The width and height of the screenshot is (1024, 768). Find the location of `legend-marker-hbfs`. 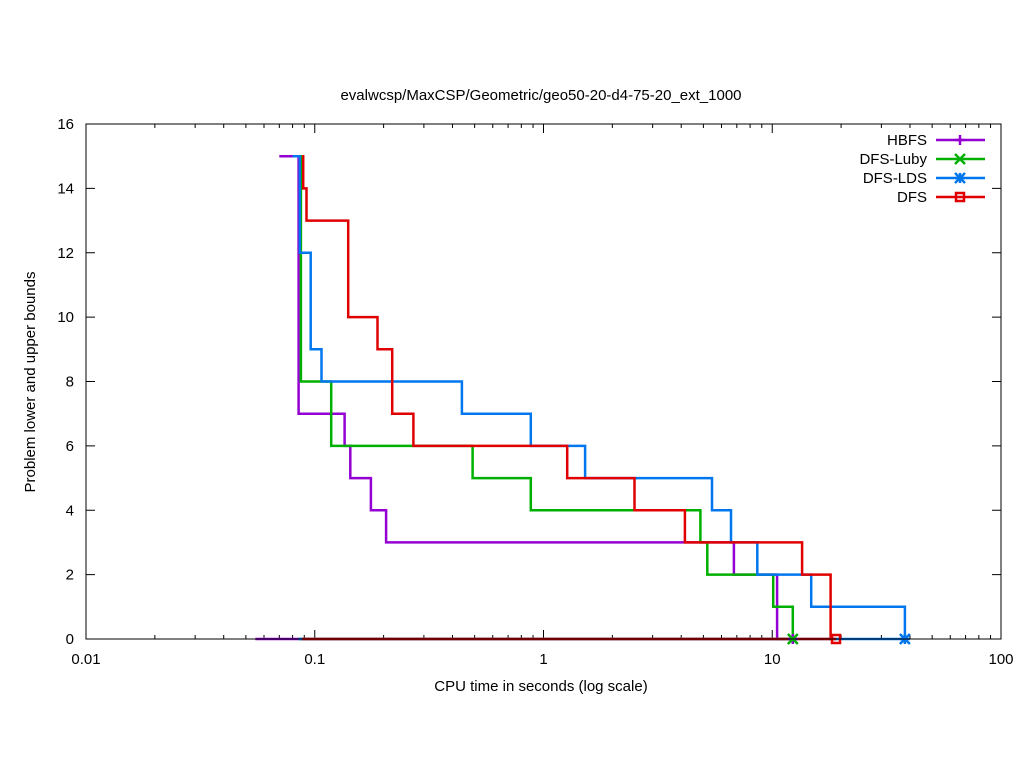

legend-marker-hbfs is located at coordinates (960, 140).